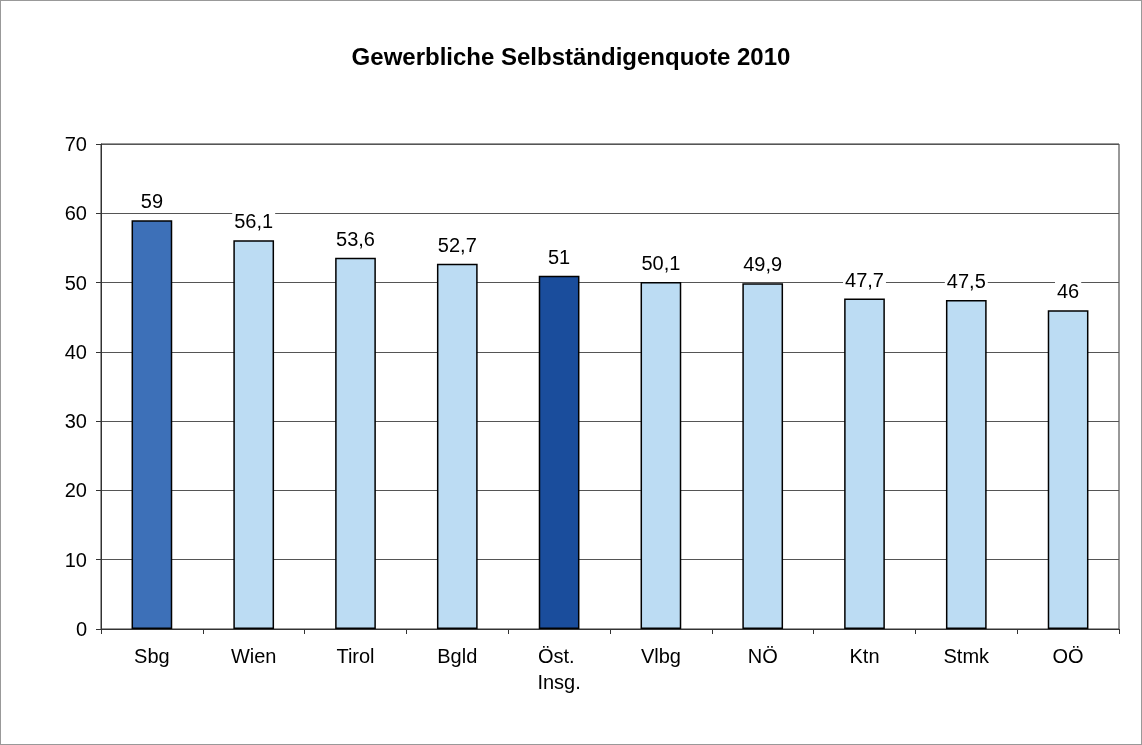 This screenshot has width=1142, height=745. What do you see at coordinates (355, 656) in the screenshot?
I see `x-tick-label: Tirol` at bounding box center [355, 656].